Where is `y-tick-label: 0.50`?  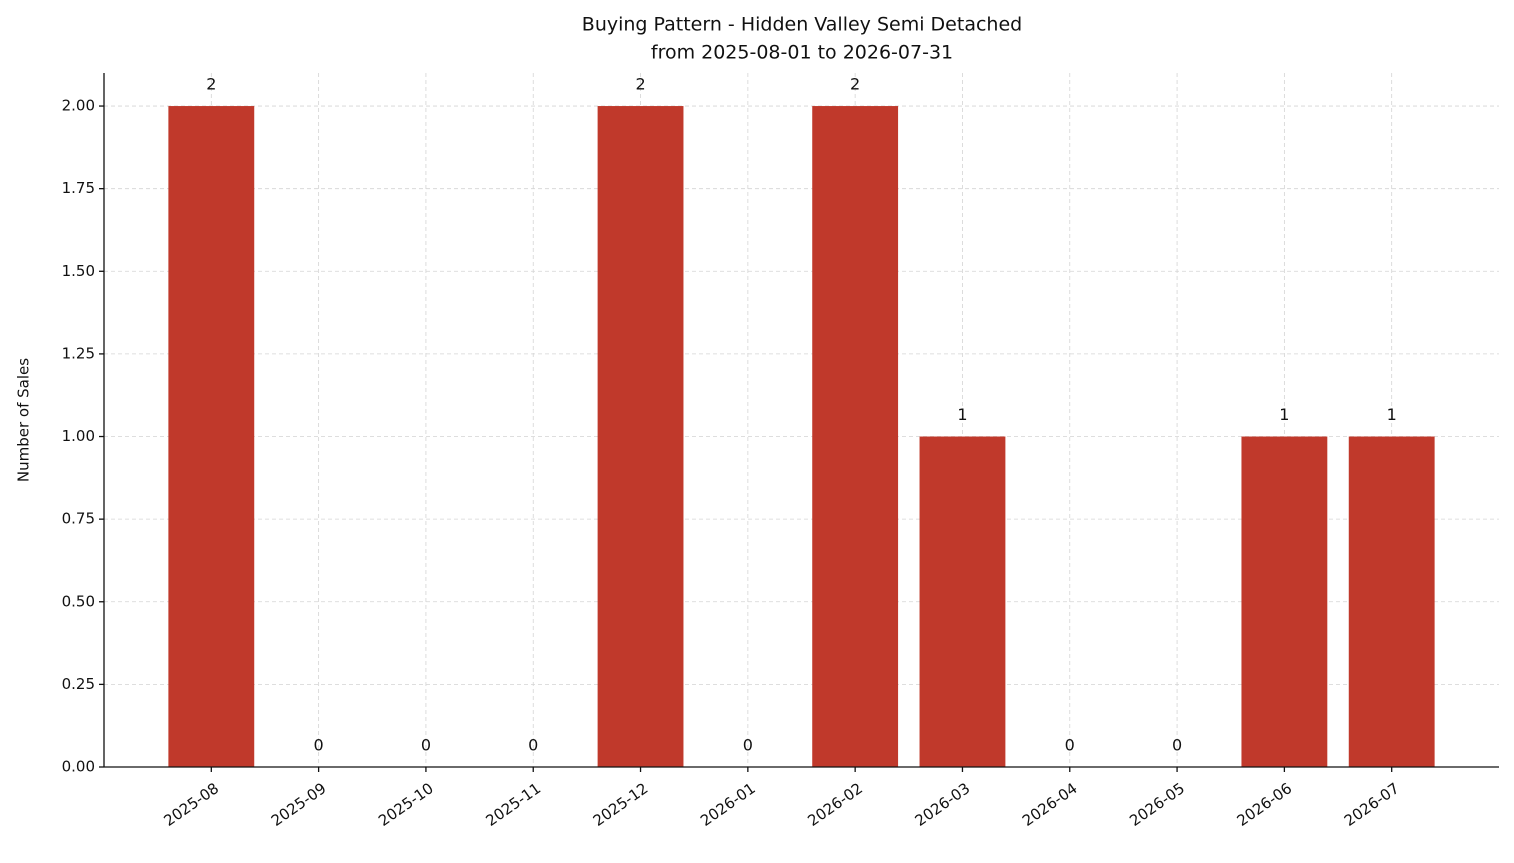 y-tick-label: 0.50 is located at coordinates (78, 601).